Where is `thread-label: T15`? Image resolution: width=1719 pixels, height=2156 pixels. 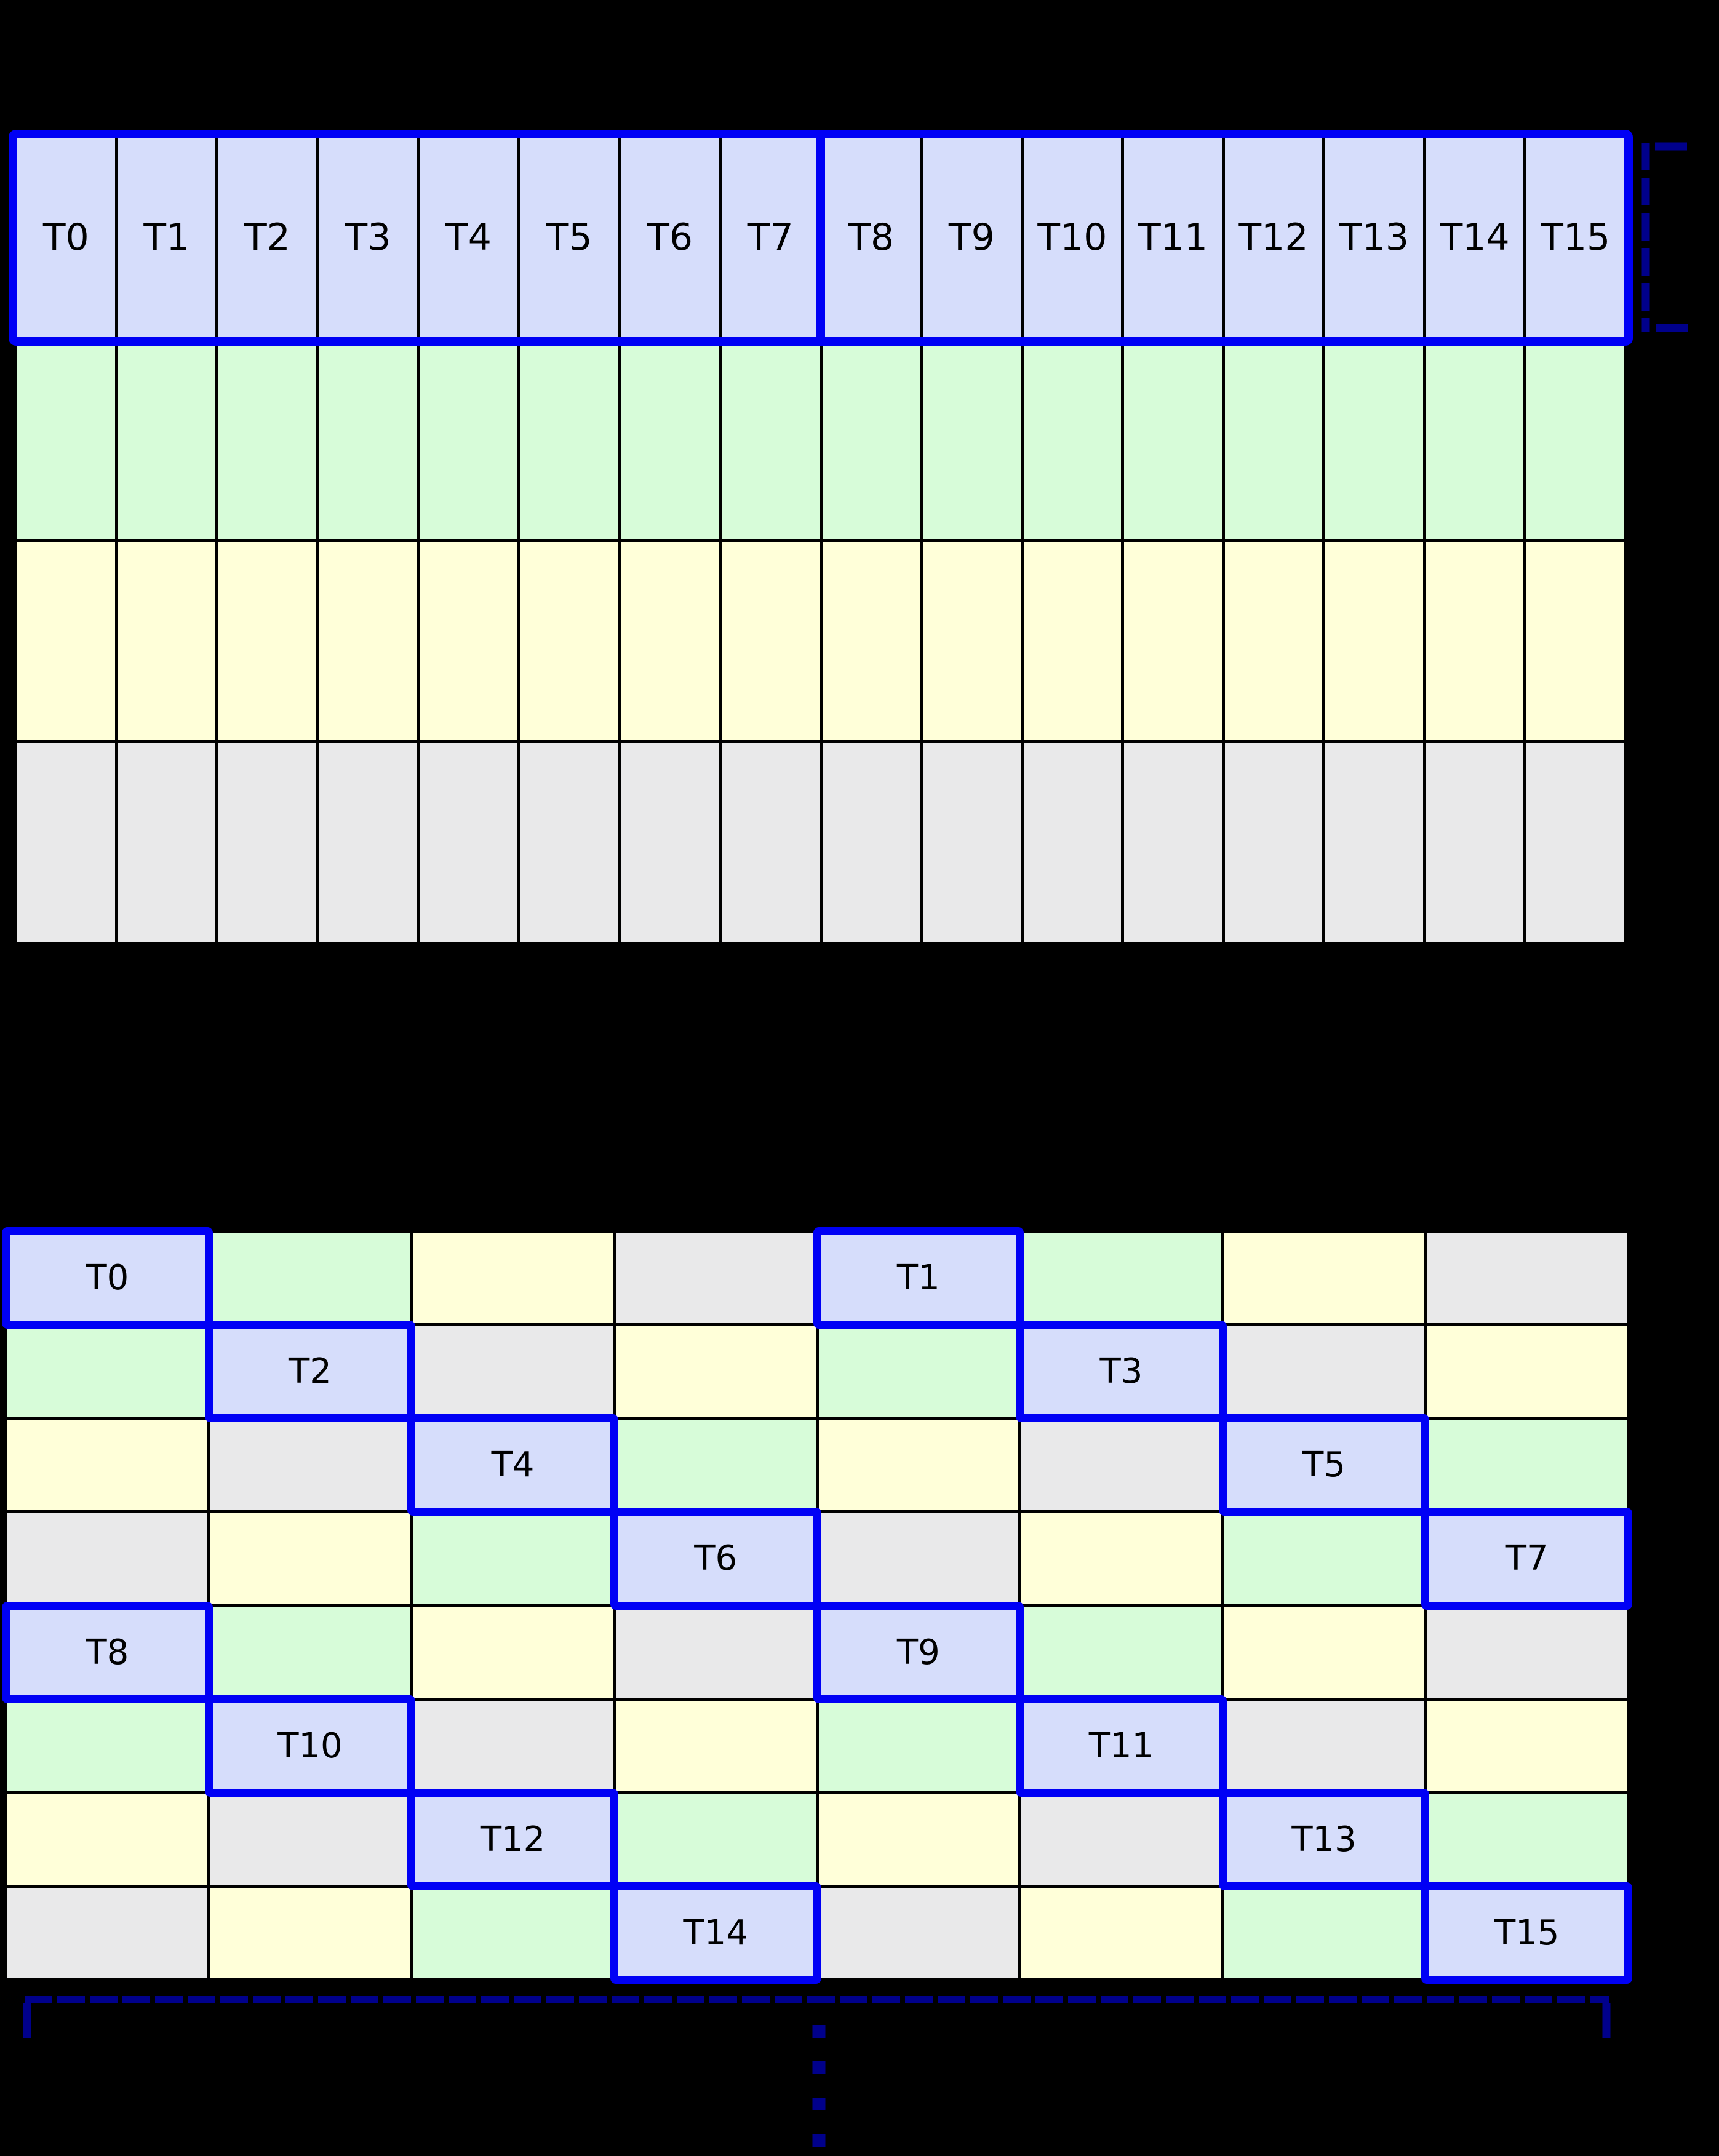 thread-label: T15 is located at coordinates (1527, 1932).